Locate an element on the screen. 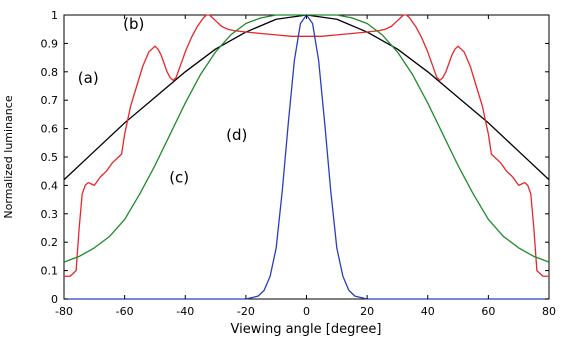 This screenshot has height=340, width=563. y-tick-label: 0.6 is located at coordinates (50, 129).